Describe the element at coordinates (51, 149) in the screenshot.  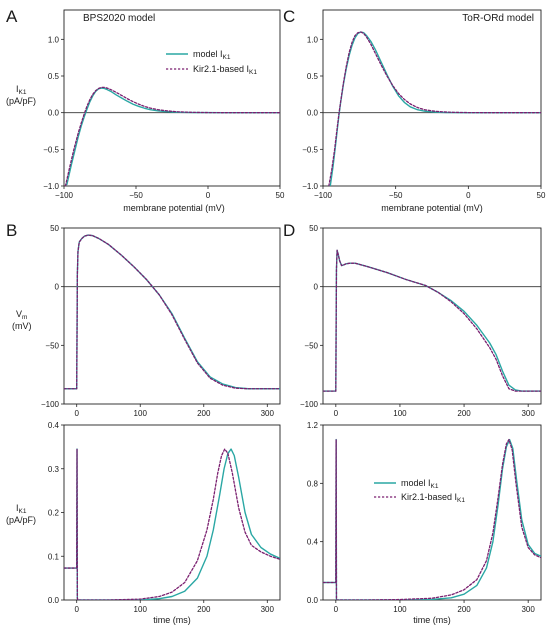
I see `y-tick-label-a-1: −0.5` at that location.